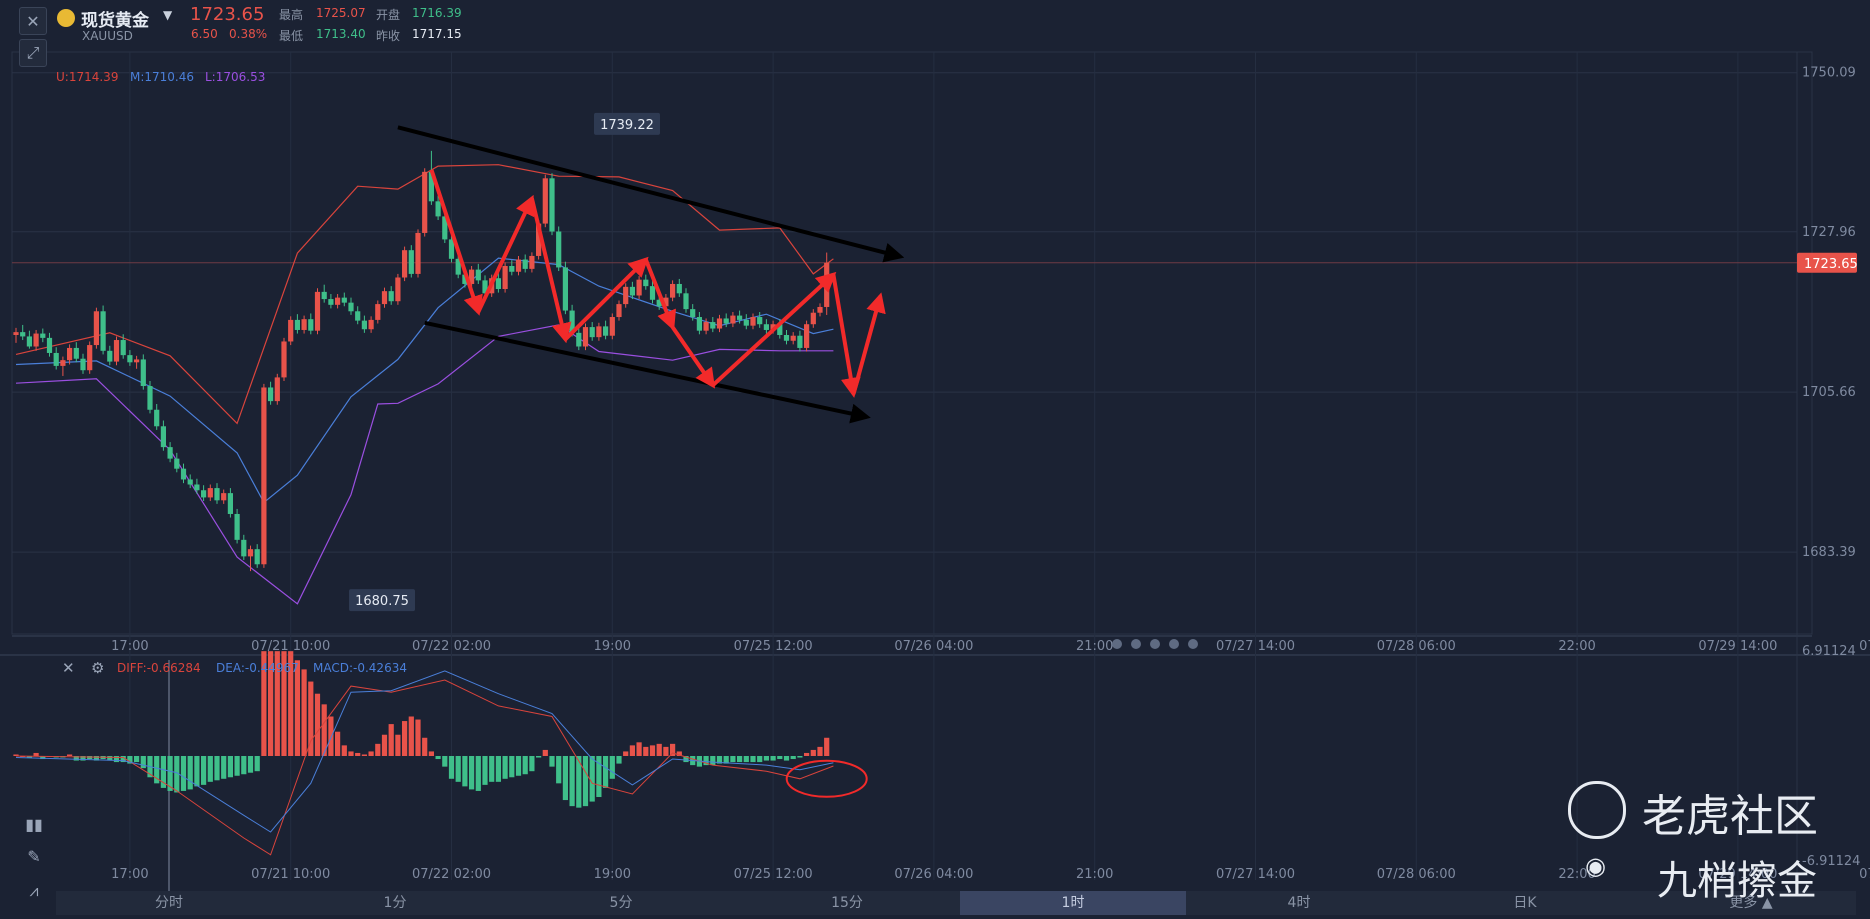  What do you see at coordinates (34, 890) in the screenshot?
I see `chart-line-icon: ⩘` at bounding box center [34, 890].